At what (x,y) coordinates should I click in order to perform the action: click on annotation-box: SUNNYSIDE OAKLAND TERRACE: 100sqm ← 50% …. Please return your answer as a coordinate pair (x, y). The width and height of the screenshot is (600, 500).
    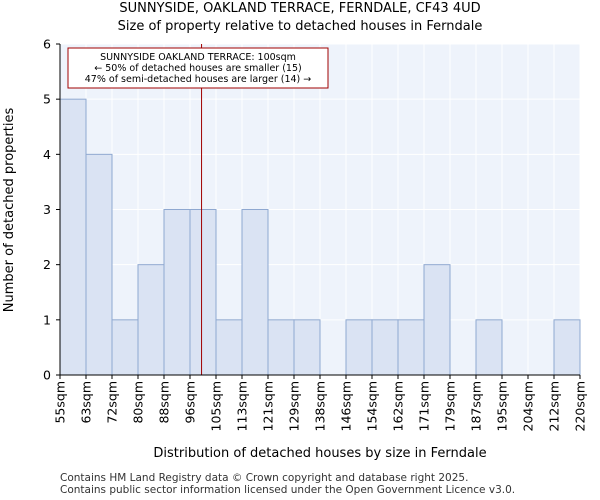
    Looking at the image, I should click on (198, 68).